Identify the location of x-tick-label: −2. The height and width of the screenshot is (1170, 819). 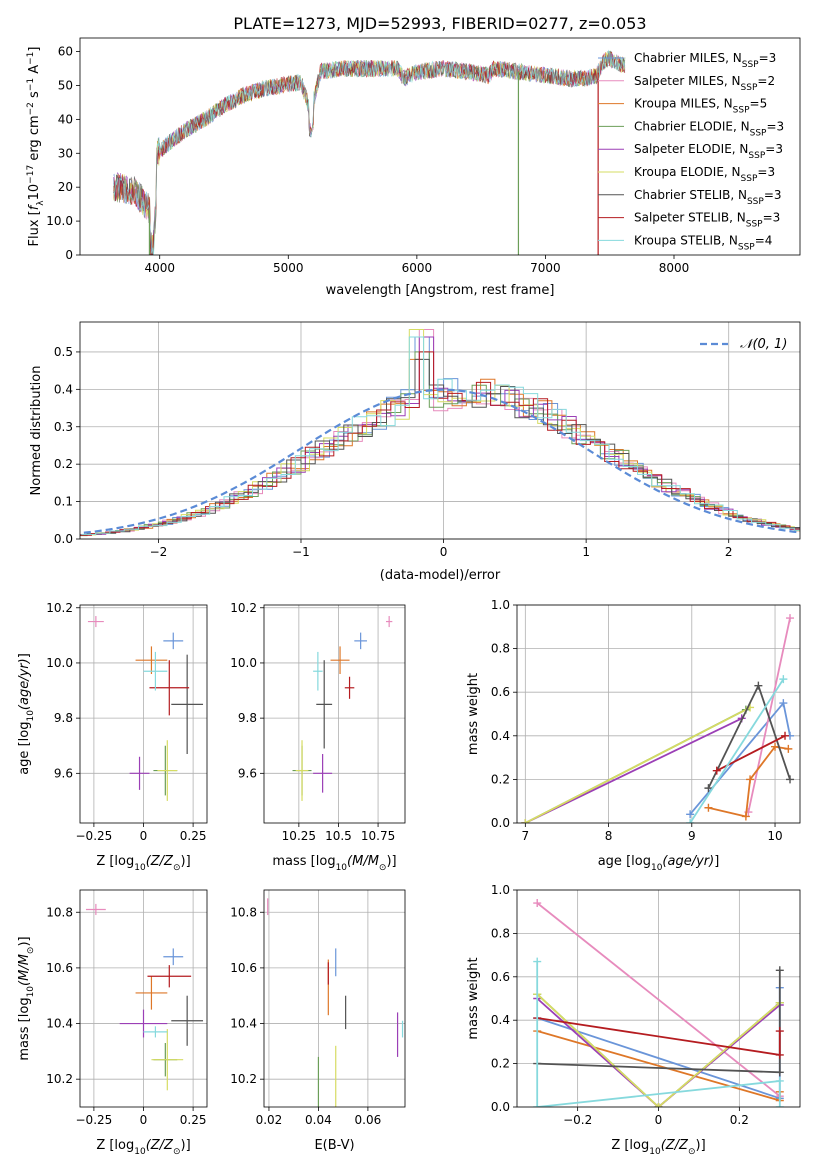
(159, 552).